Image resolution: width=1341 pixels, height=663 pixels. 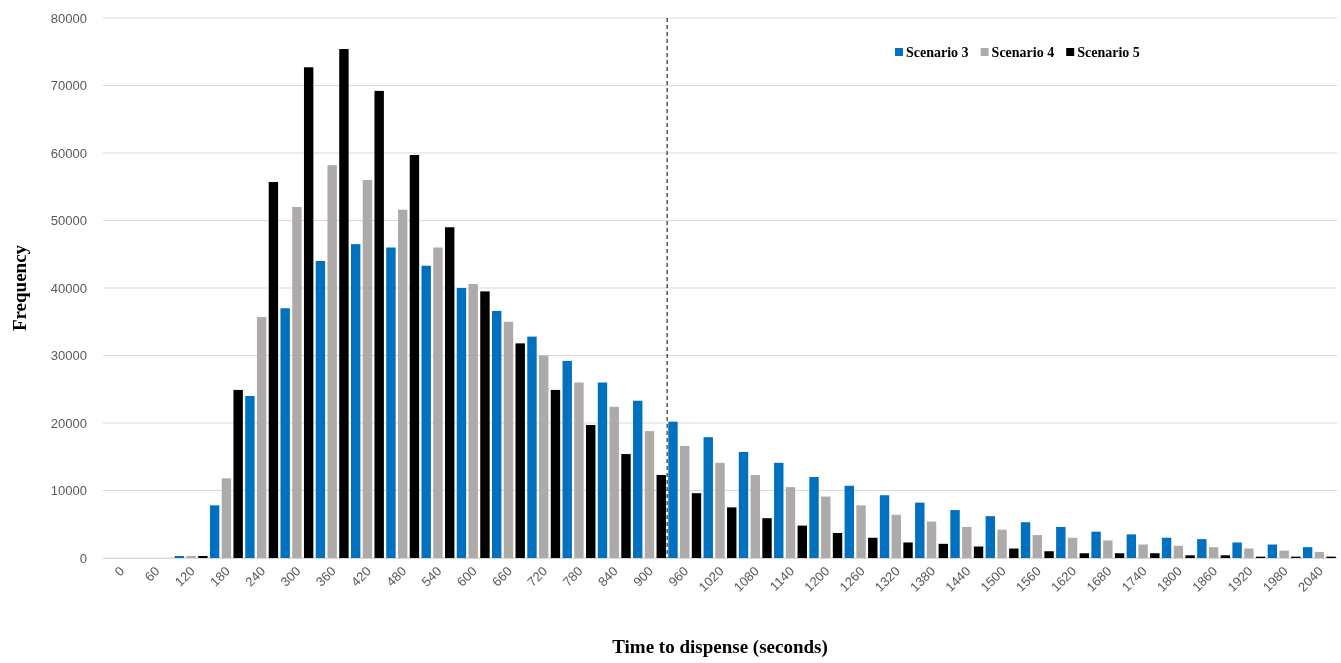 I want to click on x-tick-label: 960, so click(x=678, y=576).